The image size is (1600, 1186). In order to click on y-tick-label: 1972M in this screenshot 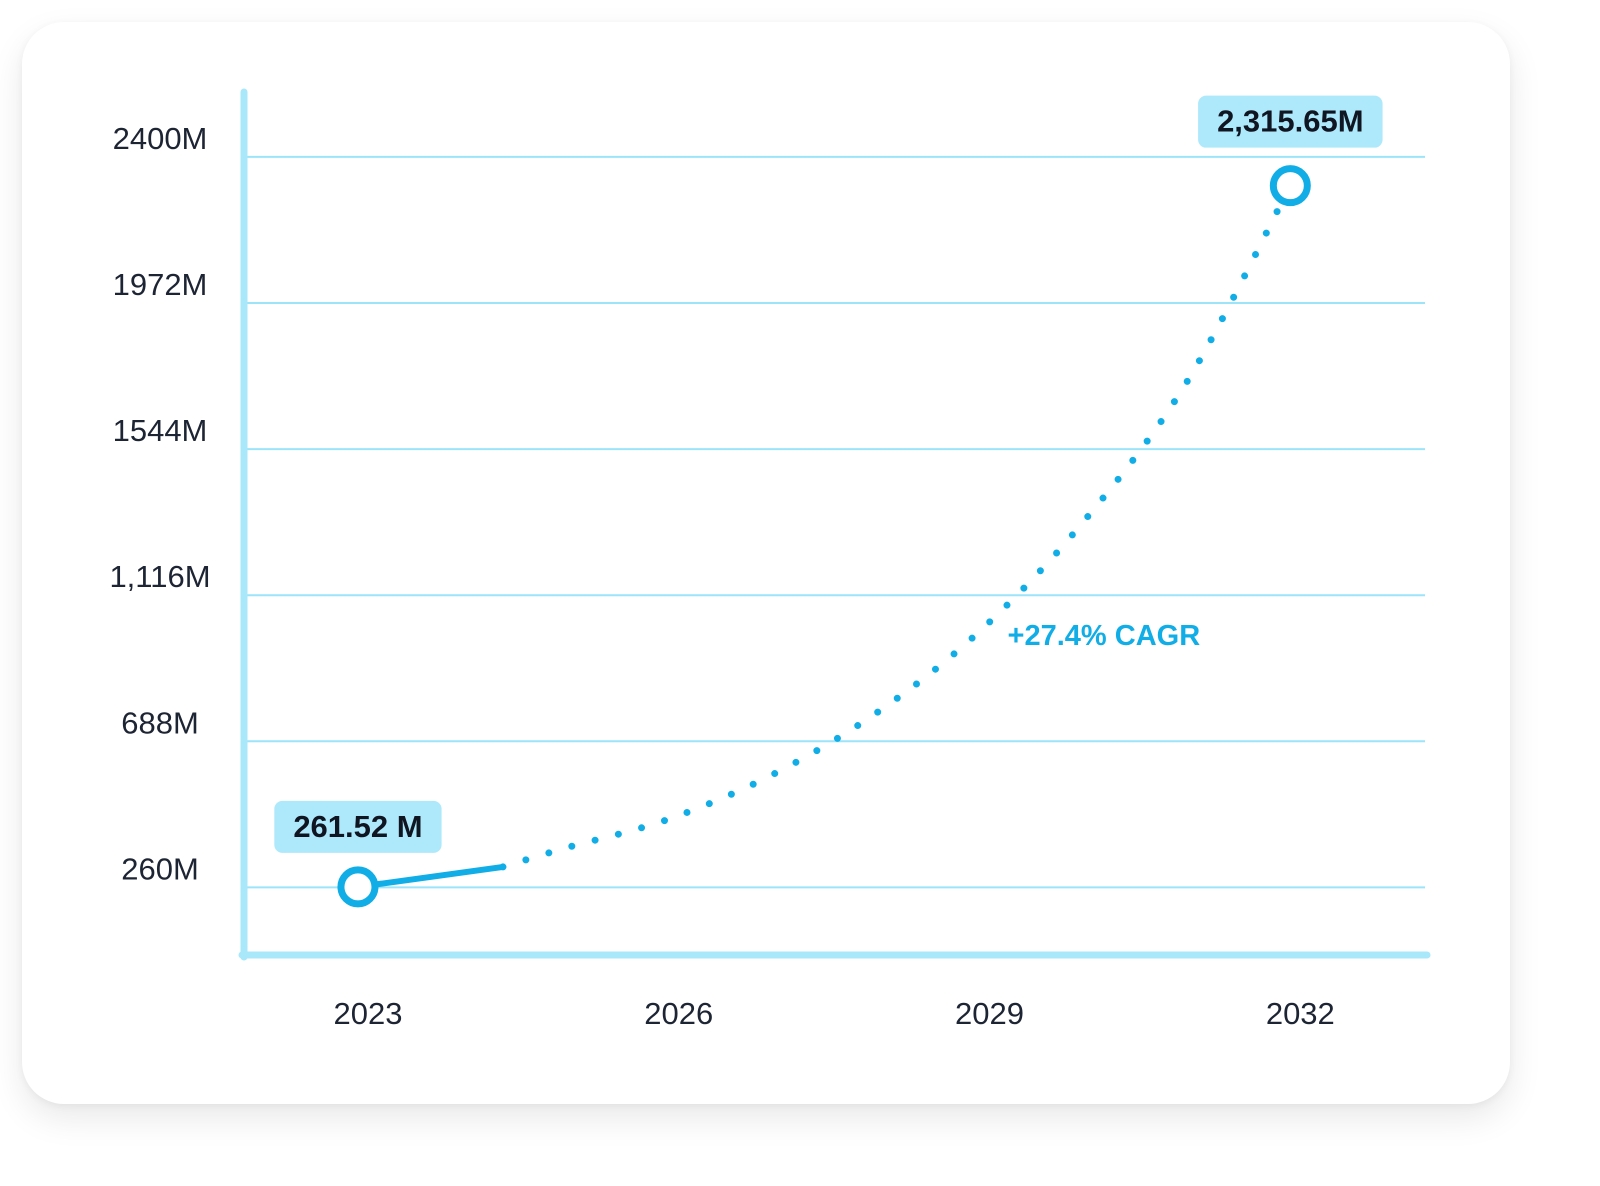, I will do `click(160, 284)`.